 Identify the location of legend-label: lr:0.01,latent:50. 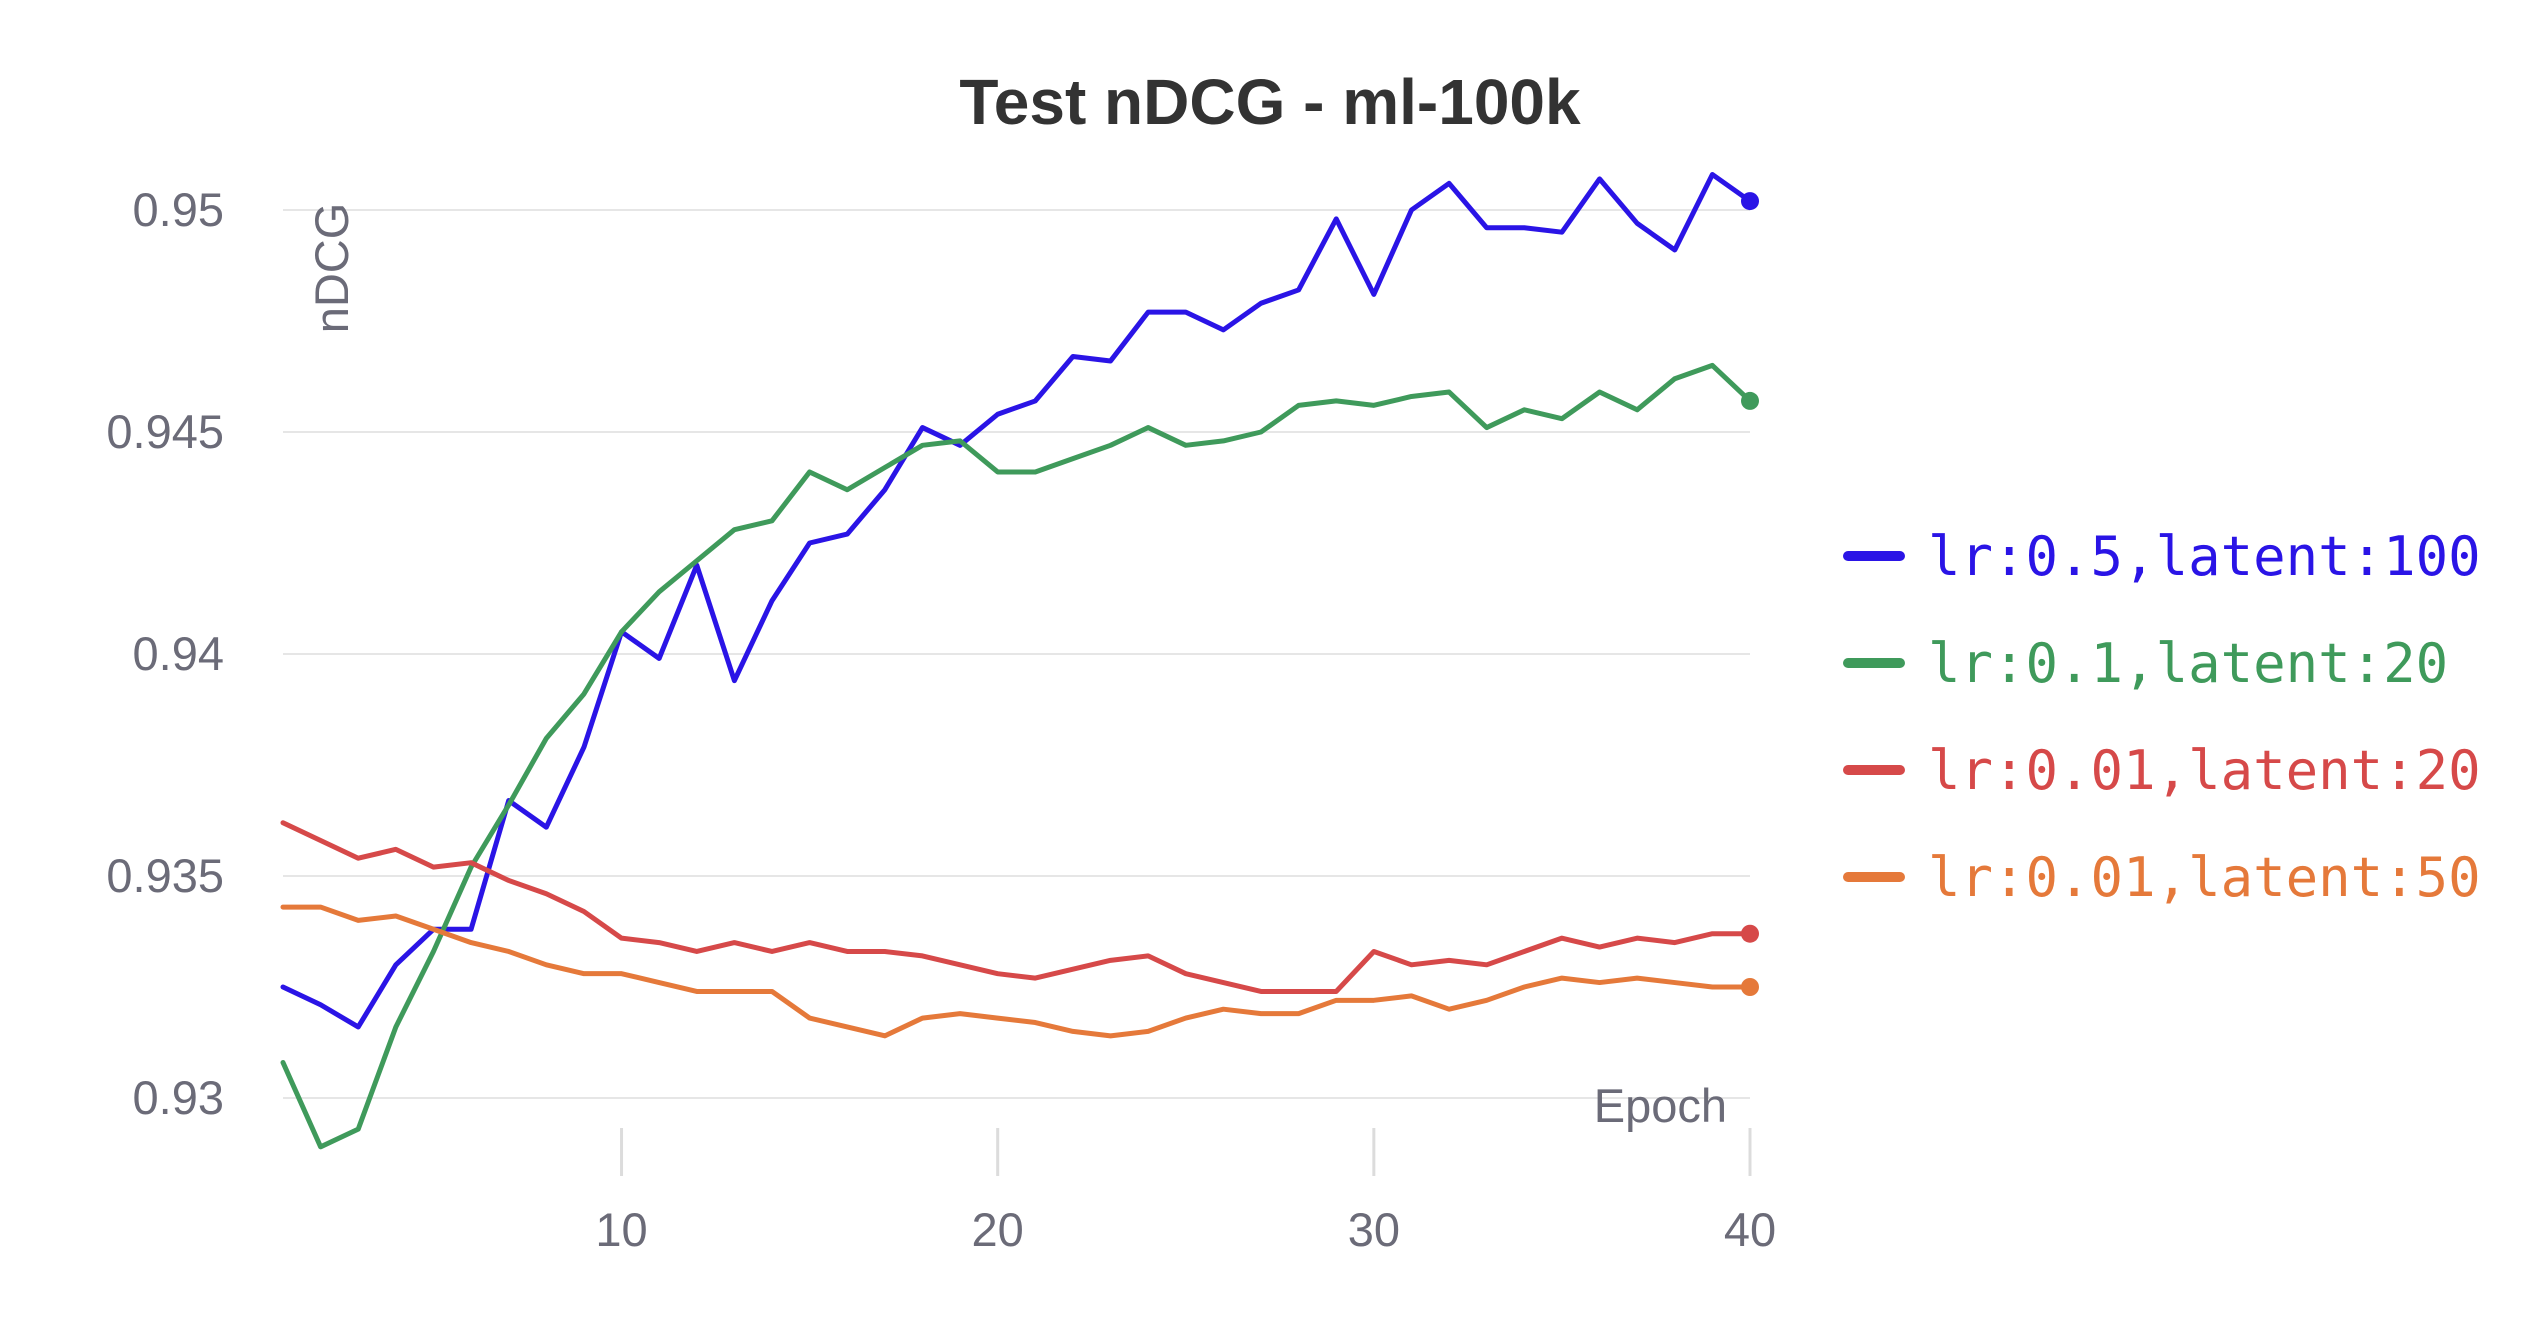
(2204, 877).